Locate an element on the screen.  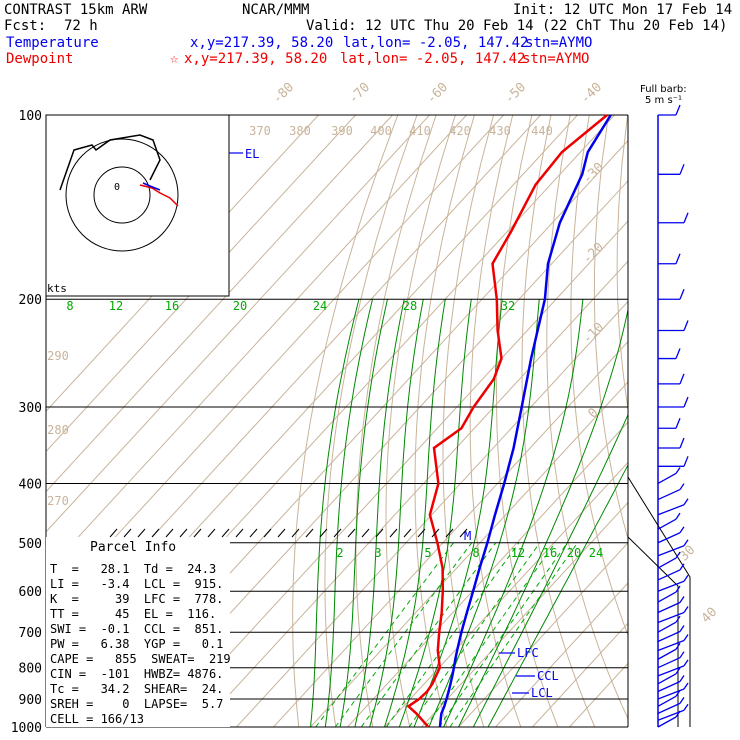
mixing-ratio-label: 20 is located at coordinates (240, 306).